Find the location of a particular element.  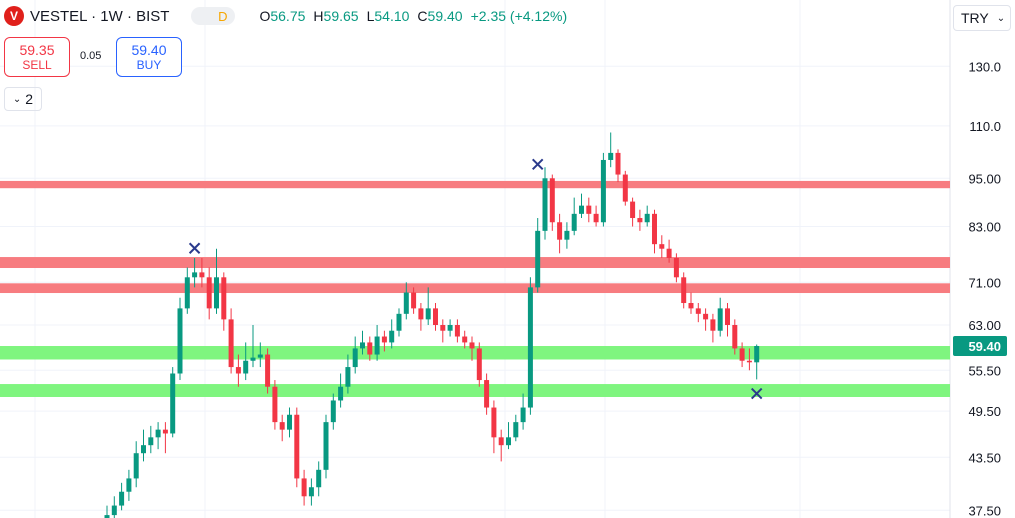

logo: V is located at coordinates (14, 16).